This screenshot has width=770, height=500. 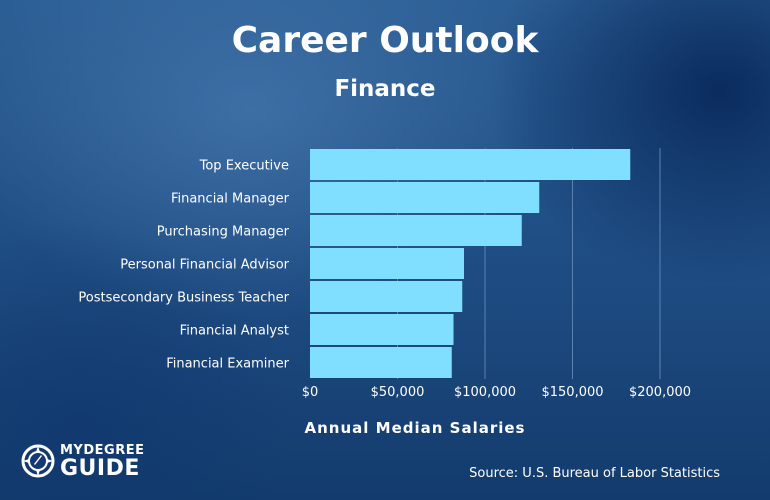 What do you see at coordinates (102, 450) in the screenshot?
I see `logo-text-top: MYDEGREE` at bounding box center [102, 450].